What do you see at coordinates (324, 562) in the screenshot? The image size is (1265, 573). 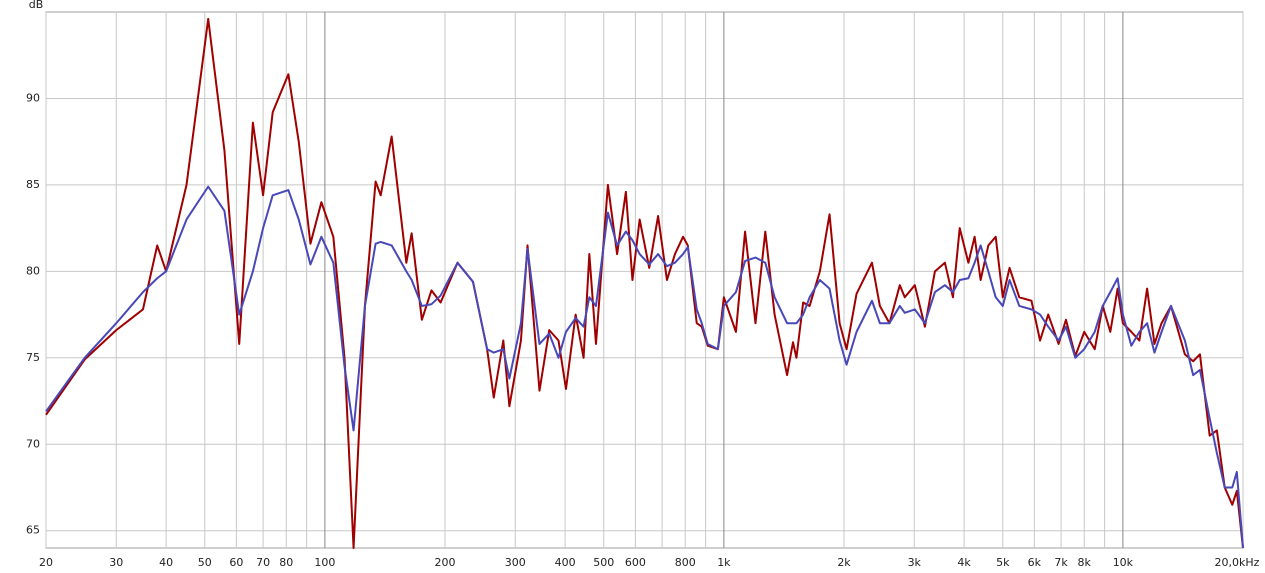 I see `x-tick-label: 100` at bounding box center [324, 562].